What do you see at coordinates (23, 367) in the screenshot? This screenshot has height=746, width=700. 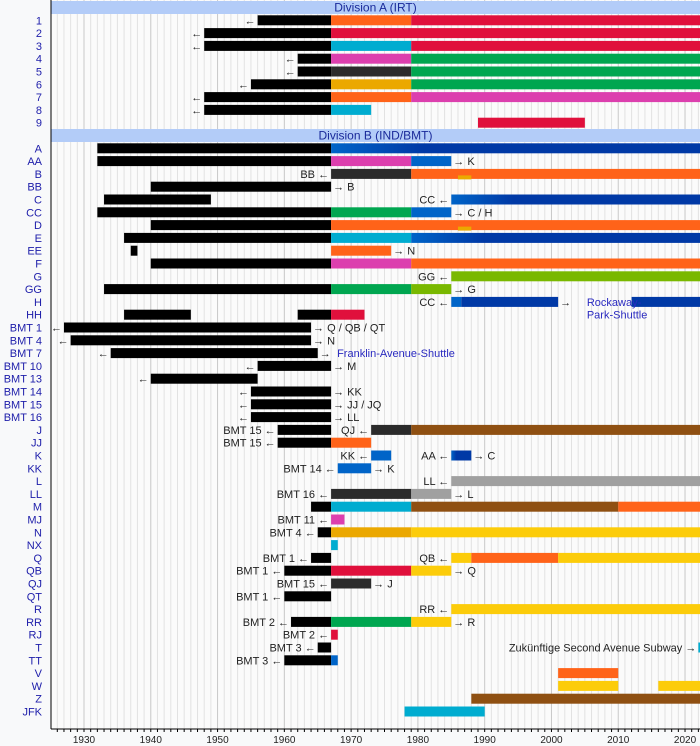 I see `row-label: BMT 10` at bounding box center [23, 367].